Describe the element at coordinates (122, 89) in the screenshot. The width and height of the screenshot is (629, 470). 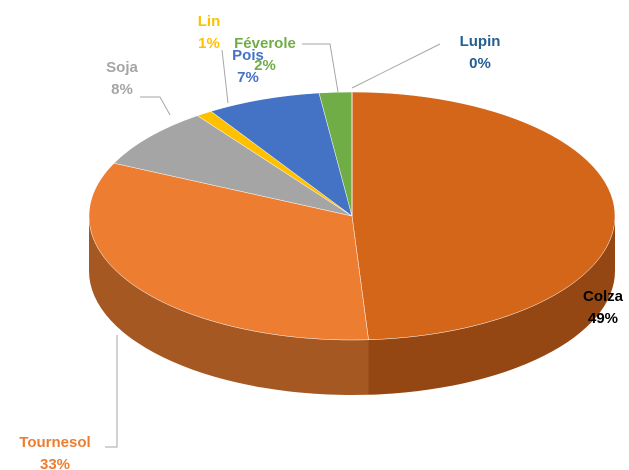
I see `slice-value-label: 8%` at that location.